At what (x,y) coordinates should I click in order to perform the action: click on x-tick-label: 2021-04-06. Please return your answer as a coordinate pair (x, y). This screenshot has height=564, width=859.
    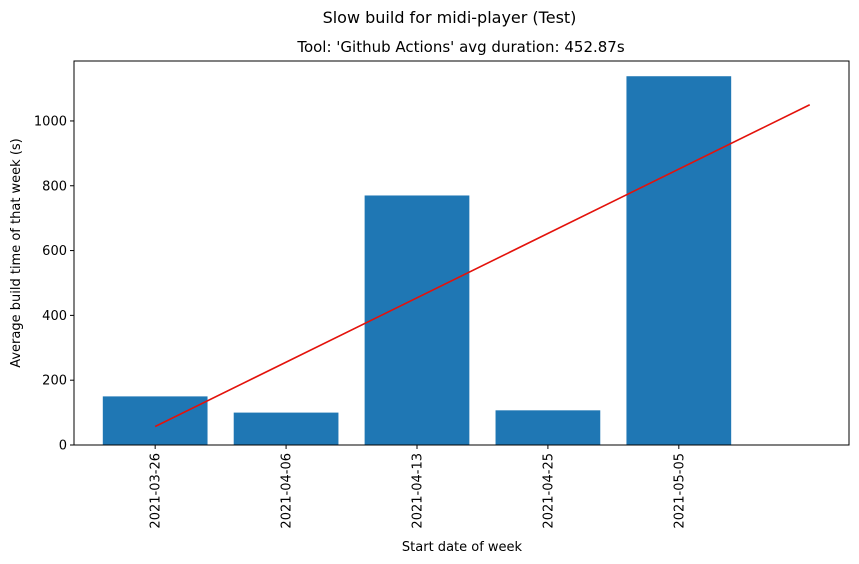
    Looking at the image, I should click on (287, 491).